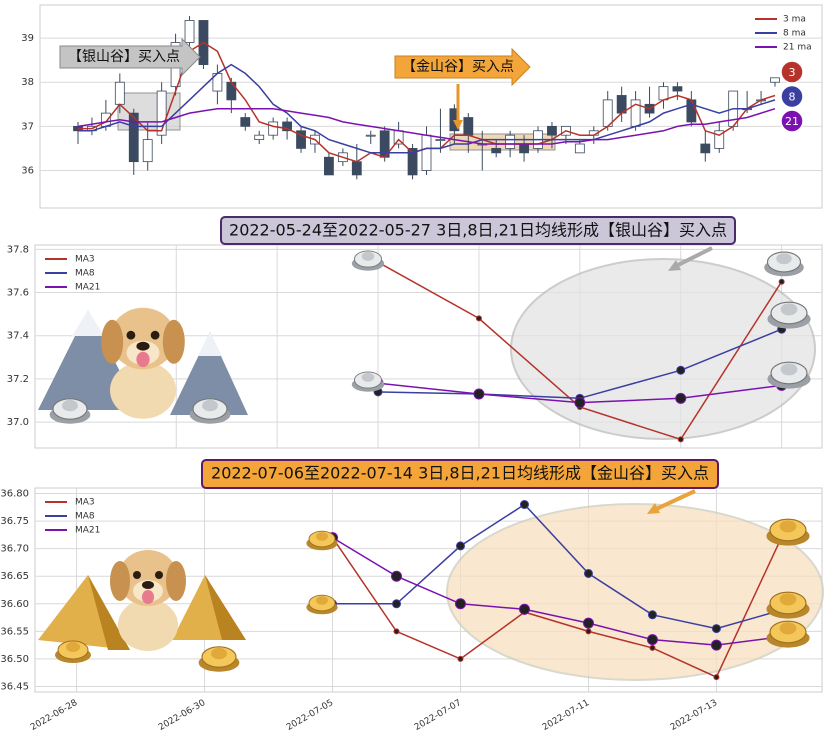 Image resolution: width=827 pixels, height=740 pixels. What do you see at coordinates (143, 366) in the screenshot?
I see `silver-dog-illustration` at bounding box center [143, 366].